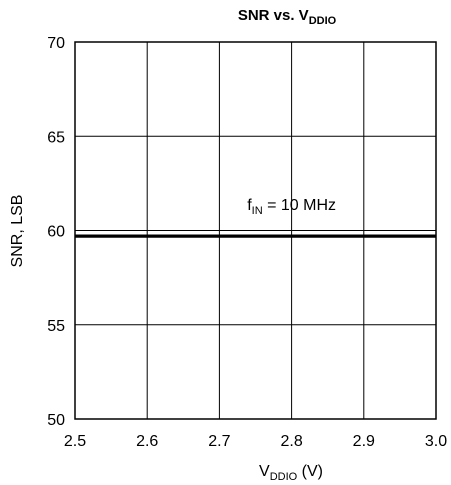  Describe the element at coordinates (56, 326) in the screenshot. I see `y-tick-label: 55` at that location.